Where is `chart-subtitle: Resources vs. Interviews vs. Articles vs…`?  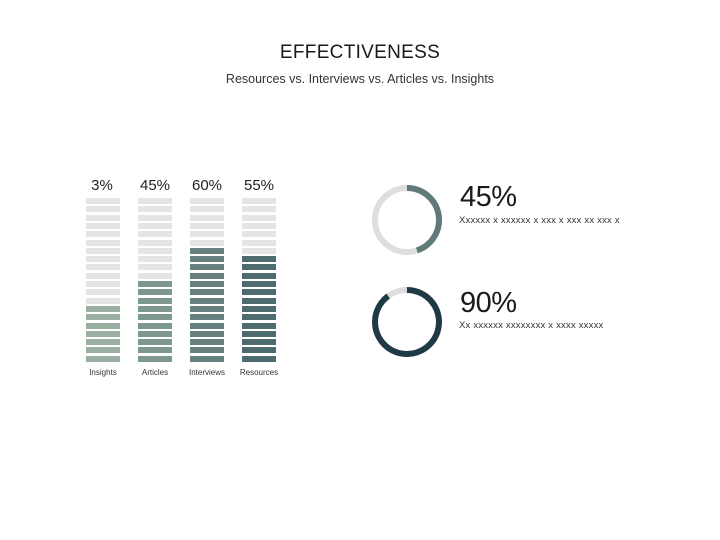 chart-subtitle: Resources vs. Interviews vs. Articles vs… is located at coordinates (360, 79).